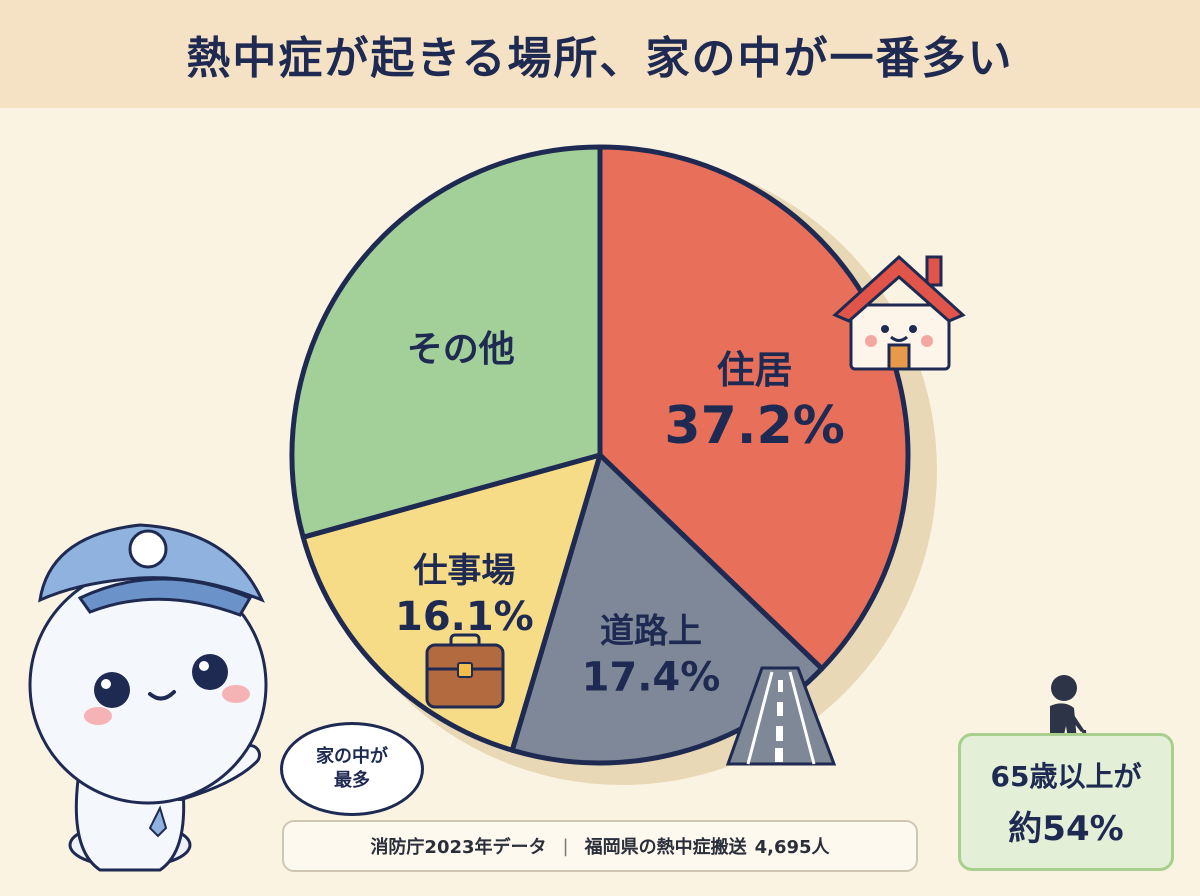 This screenshot has height=896, width=1200. What do you see at coordinates (651, 677) in the screenshot?
I see `pie-value-1: 17.4%` at bounding box center [651, 677].